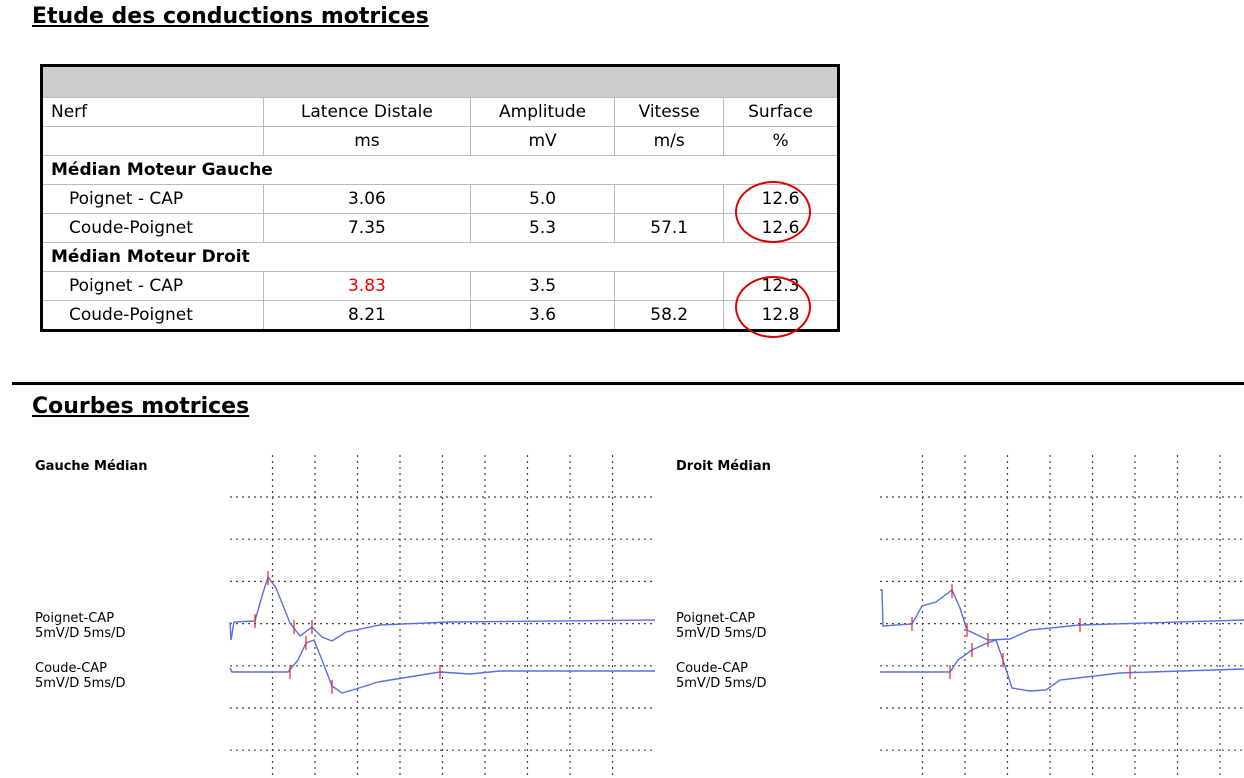 The image size is (1244, 778). Describe the element at coordinates (367, 315) in the screenshot. I see `cell: 8.21` at that location.